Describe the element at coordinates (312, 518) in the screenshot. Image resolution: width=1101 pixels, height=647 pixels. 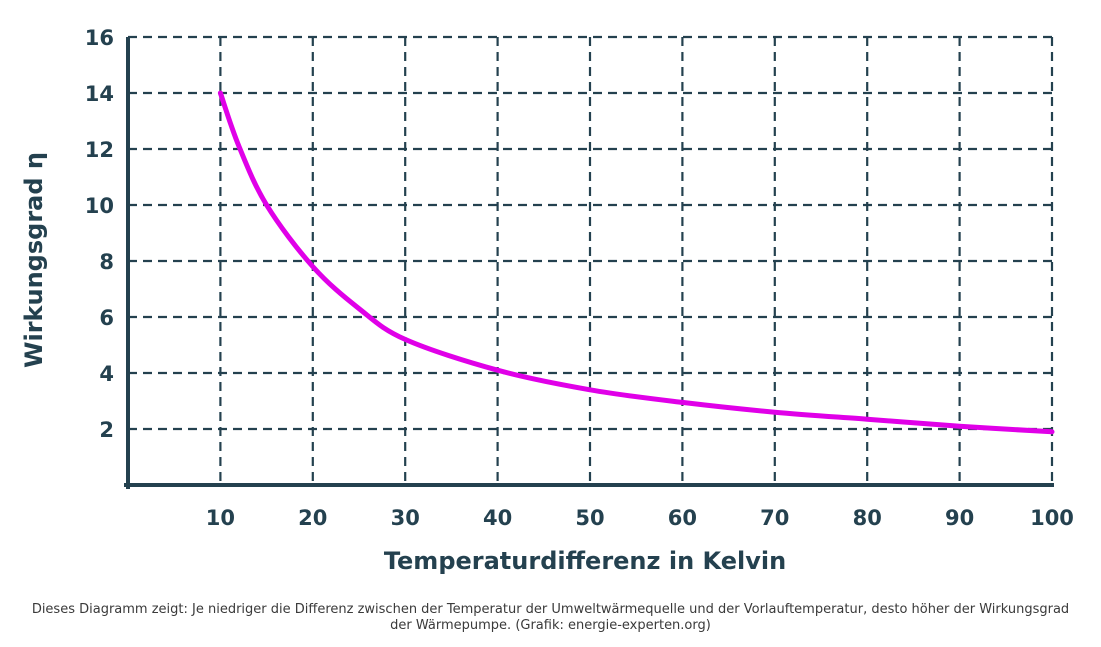
I see `x-tick-label: 20` at that location.